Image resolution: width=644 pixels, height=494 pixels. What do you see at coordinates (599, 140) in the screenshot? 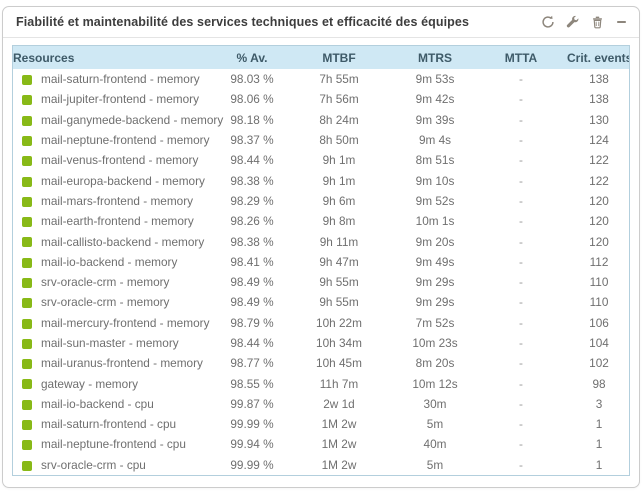
I see `crit-events-value: 124` at bounding box center [599, 140].